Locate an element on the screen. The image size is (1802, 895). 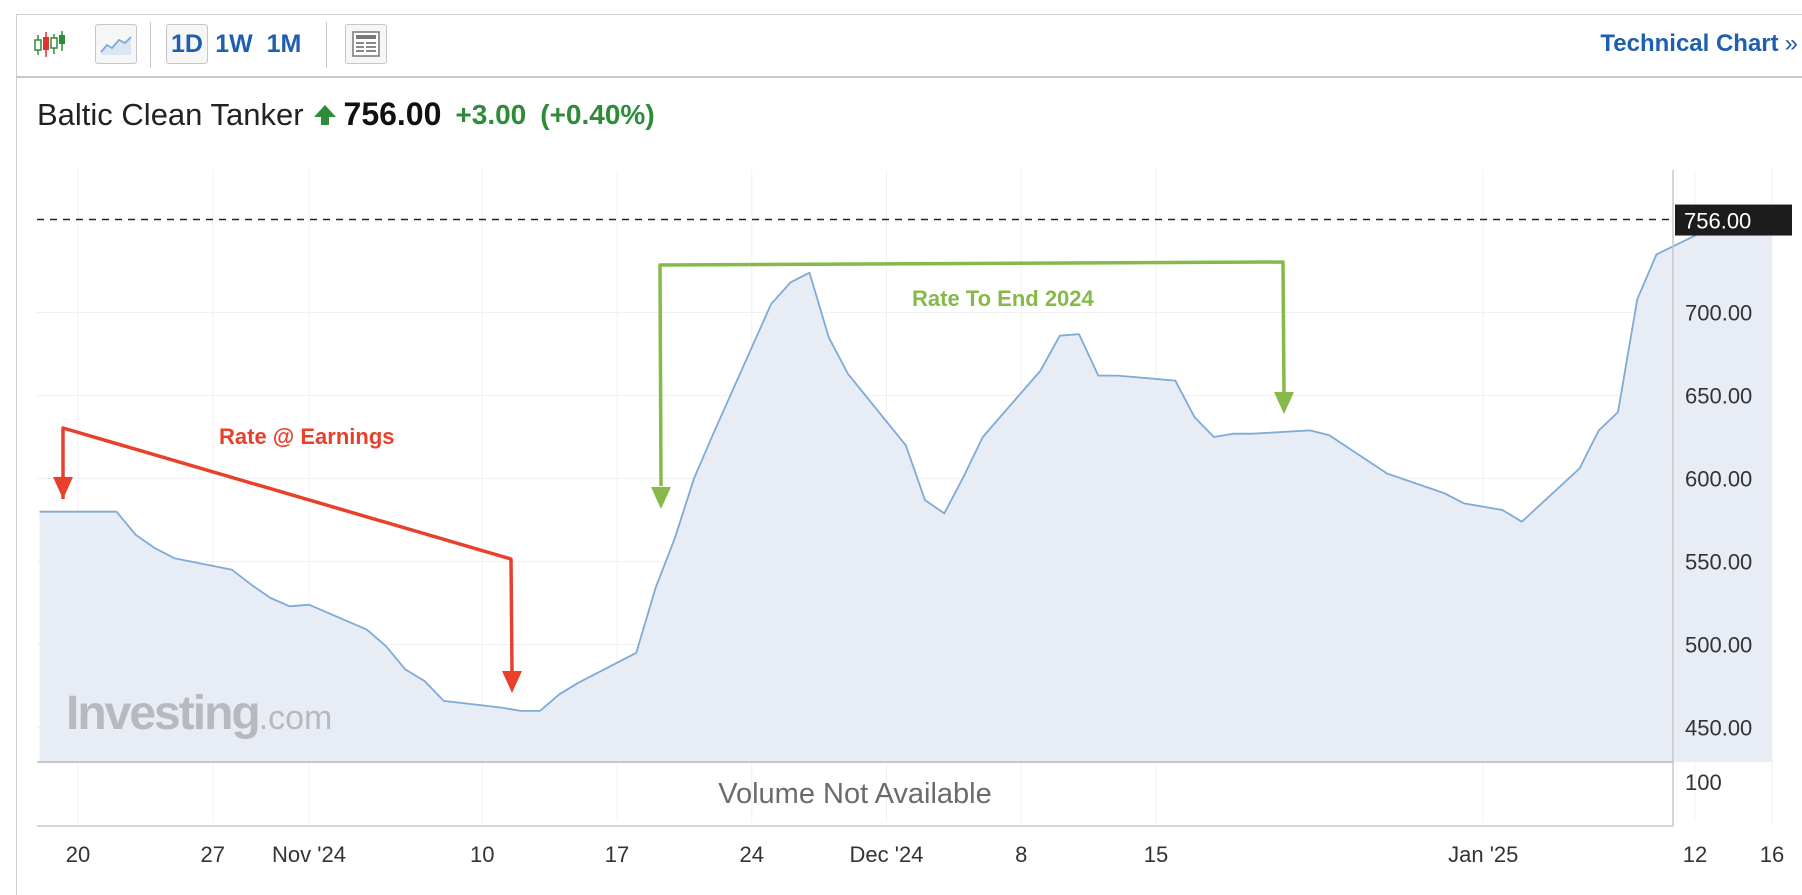
annotation-earnings-label: Rate @ Earnings is located at coordinates (307, 436).